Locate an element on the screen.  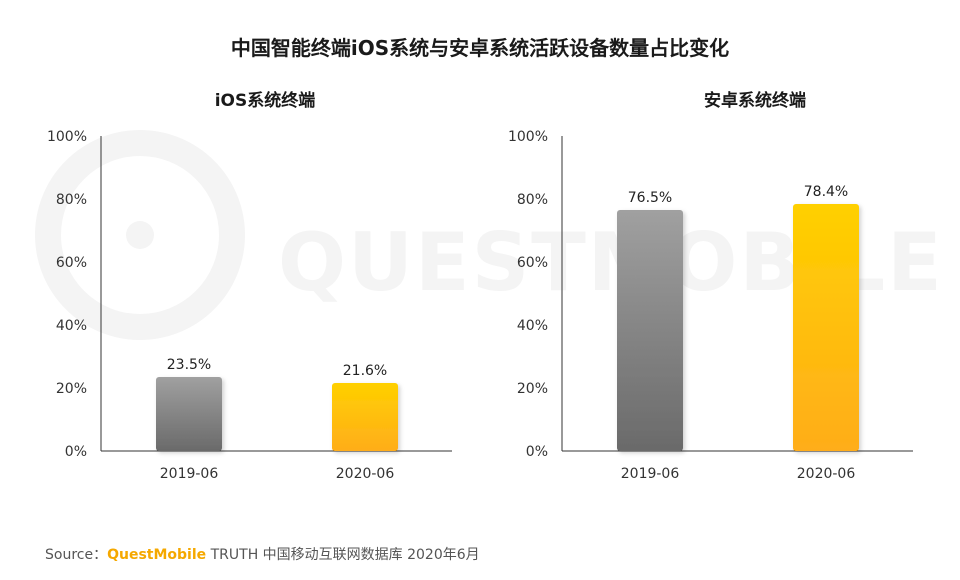
watermark-logo-ring is located at coordinates (140, 235).